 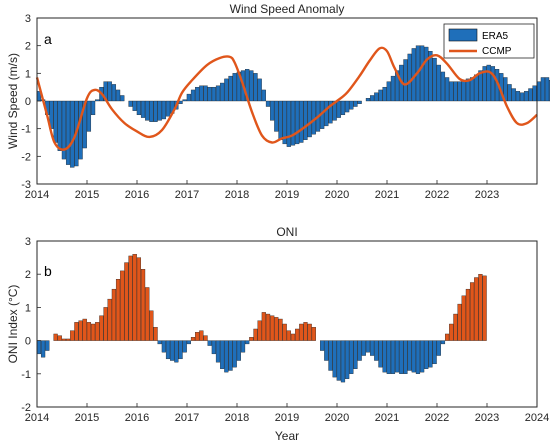 I want to click on panel-b-xtick-label: 2019, so click(x=287, y=418).